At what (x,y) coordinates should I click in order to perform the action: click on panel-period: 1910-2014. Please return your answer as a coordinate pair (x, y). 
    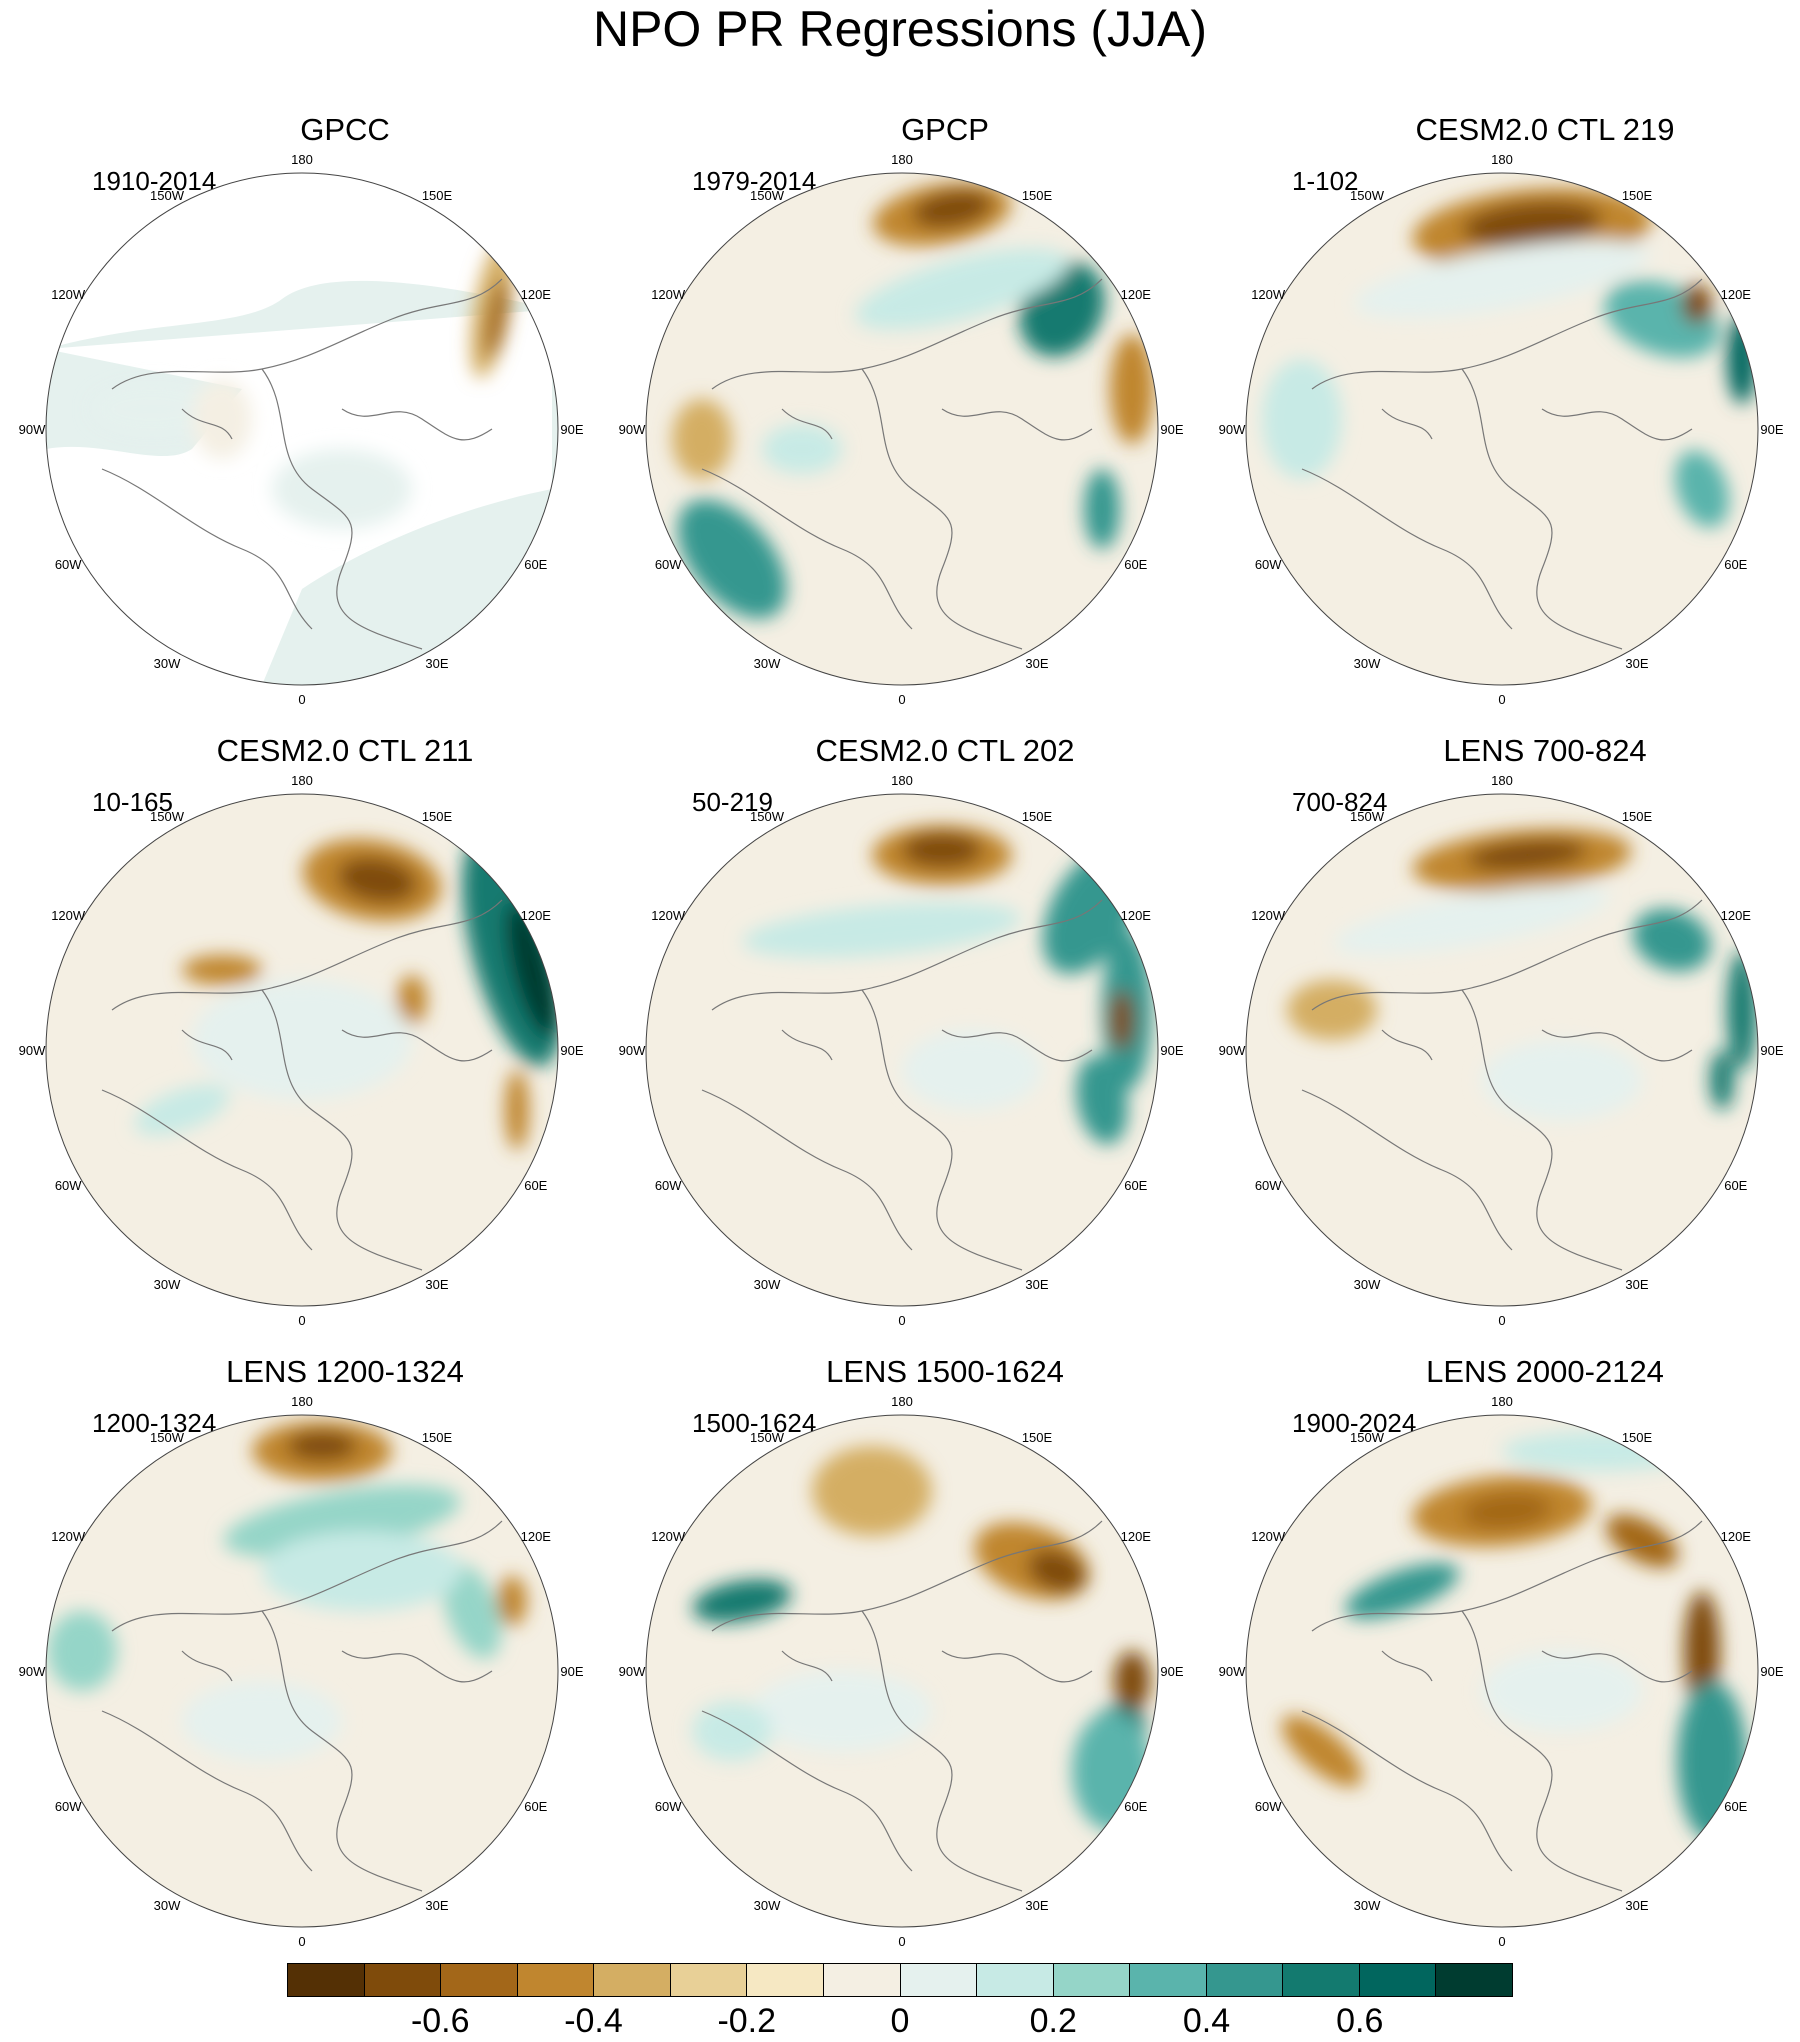
    Looking at the image, I should click on (154, 181).